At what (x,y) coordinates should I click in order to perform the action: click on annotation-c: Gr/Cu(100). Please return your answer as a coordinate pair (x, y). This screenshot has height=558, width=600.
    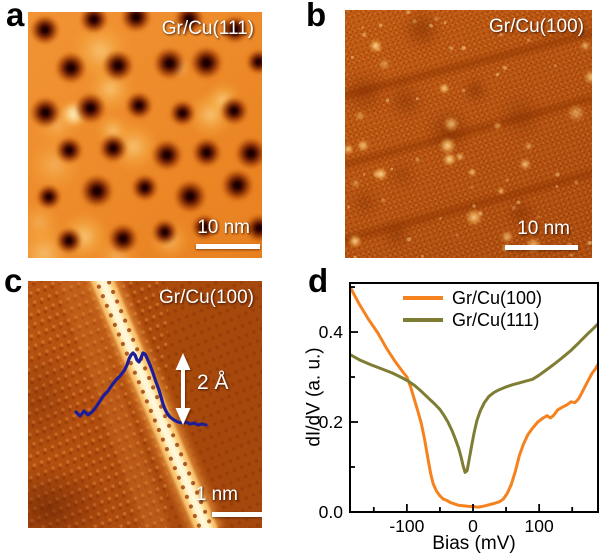
    Looking at the image, I should click on (206, 297).